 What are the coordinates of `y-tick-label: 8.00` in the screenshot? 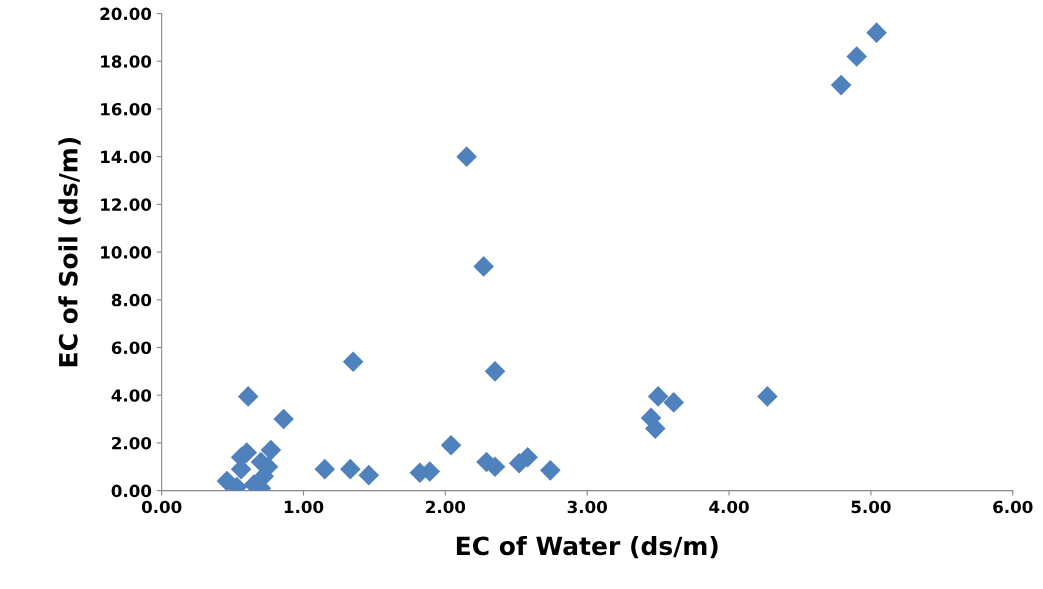 It's located at (131, 300).